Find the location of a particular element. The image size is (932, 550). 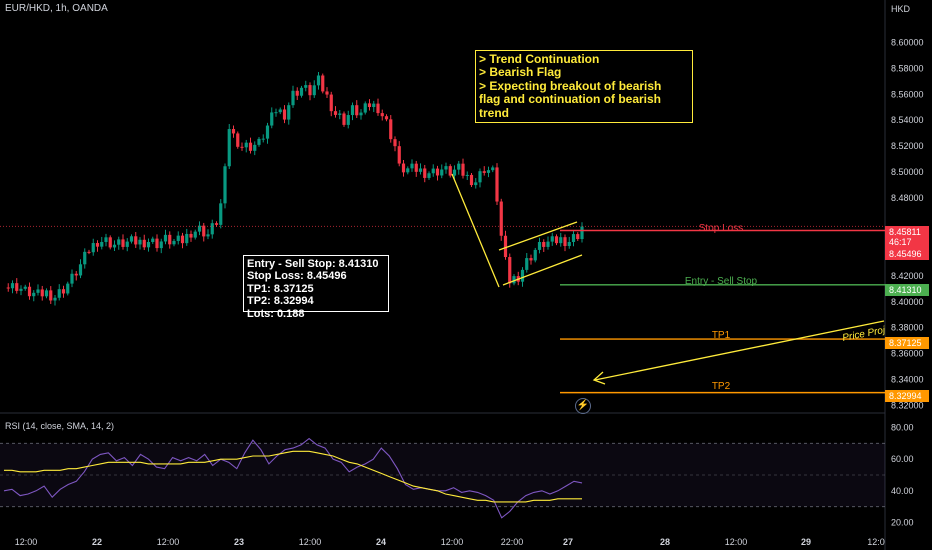

info-line-lots: Lots: 0.188 is located at coordinates (276, 313).